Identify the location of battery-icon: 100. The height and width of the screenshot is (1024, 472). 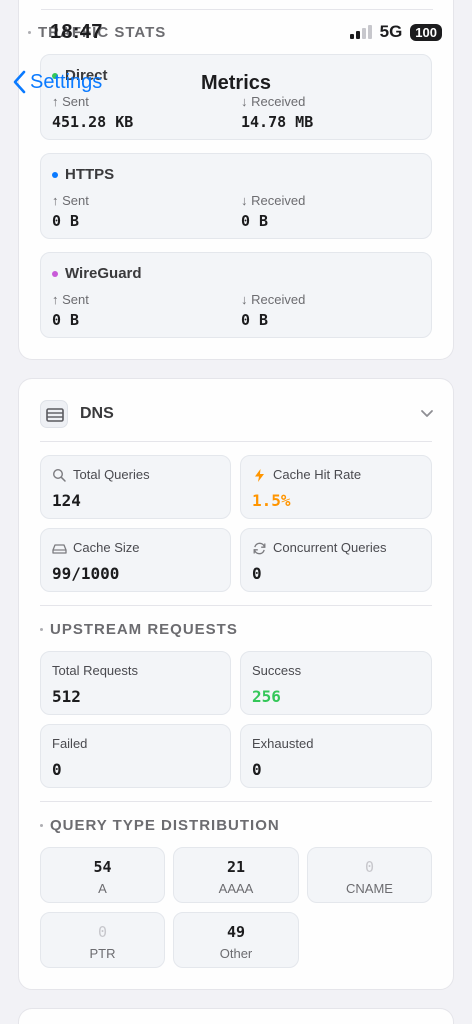
(426, 32).